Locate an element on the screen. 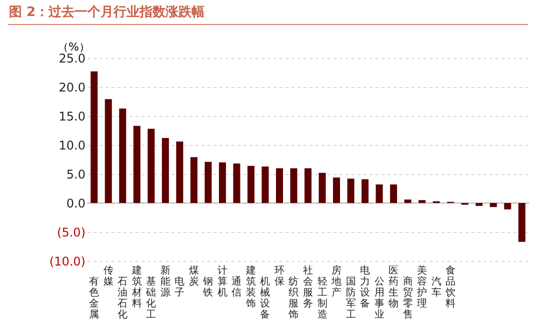  x-tick-label: 石油石化 is located at coordinates (123, 298).